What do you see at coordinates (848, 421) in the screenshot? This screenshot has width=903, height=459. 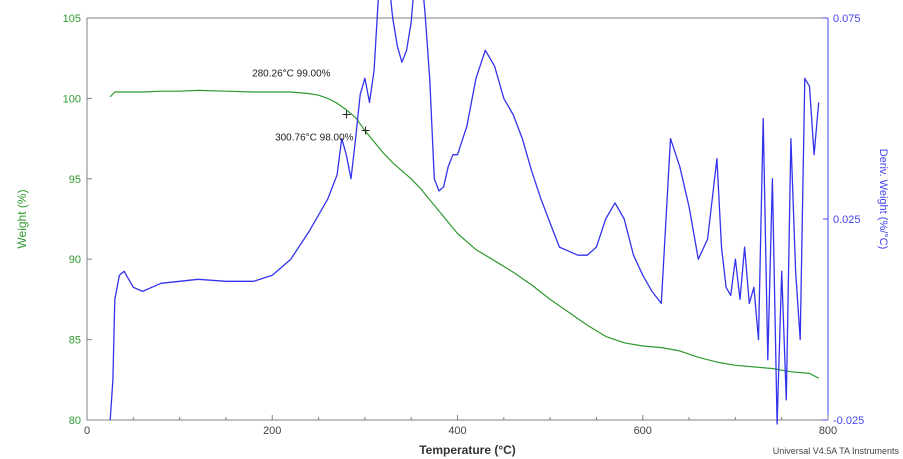 I see `y2-tick-label: -0.025` at bounding box center [848, 421].